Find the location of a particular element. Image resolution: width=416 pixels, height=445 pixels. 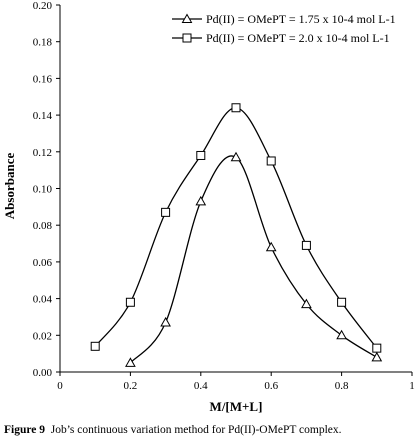

x-tick-label: 0.2 is located at coordinates (131, 386).